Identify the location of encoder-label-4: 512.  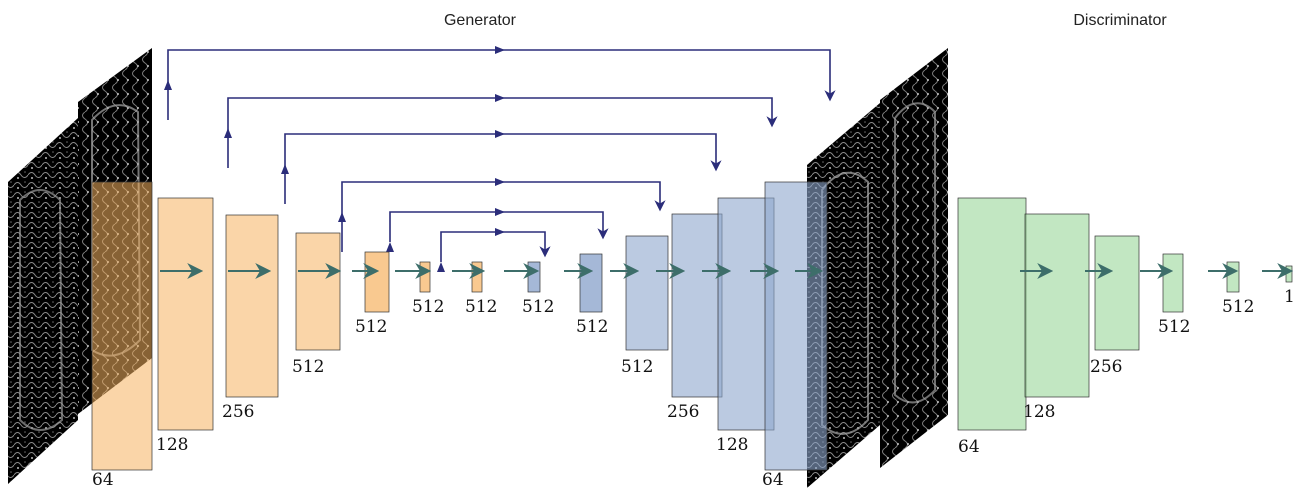
(308, 367).